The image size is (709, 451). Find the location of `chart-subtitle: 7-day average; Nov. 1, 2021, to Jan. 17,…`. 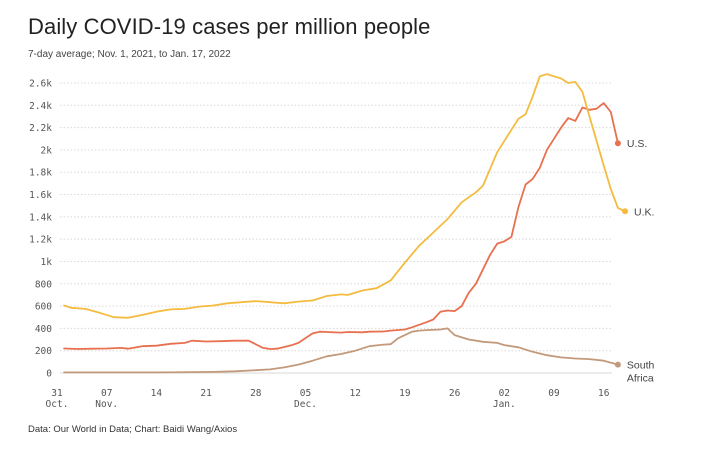

chart-subtitle: 7-day average; Nov. 1, 2021, to Jan. 17,… is located at coordinates (129, 54).